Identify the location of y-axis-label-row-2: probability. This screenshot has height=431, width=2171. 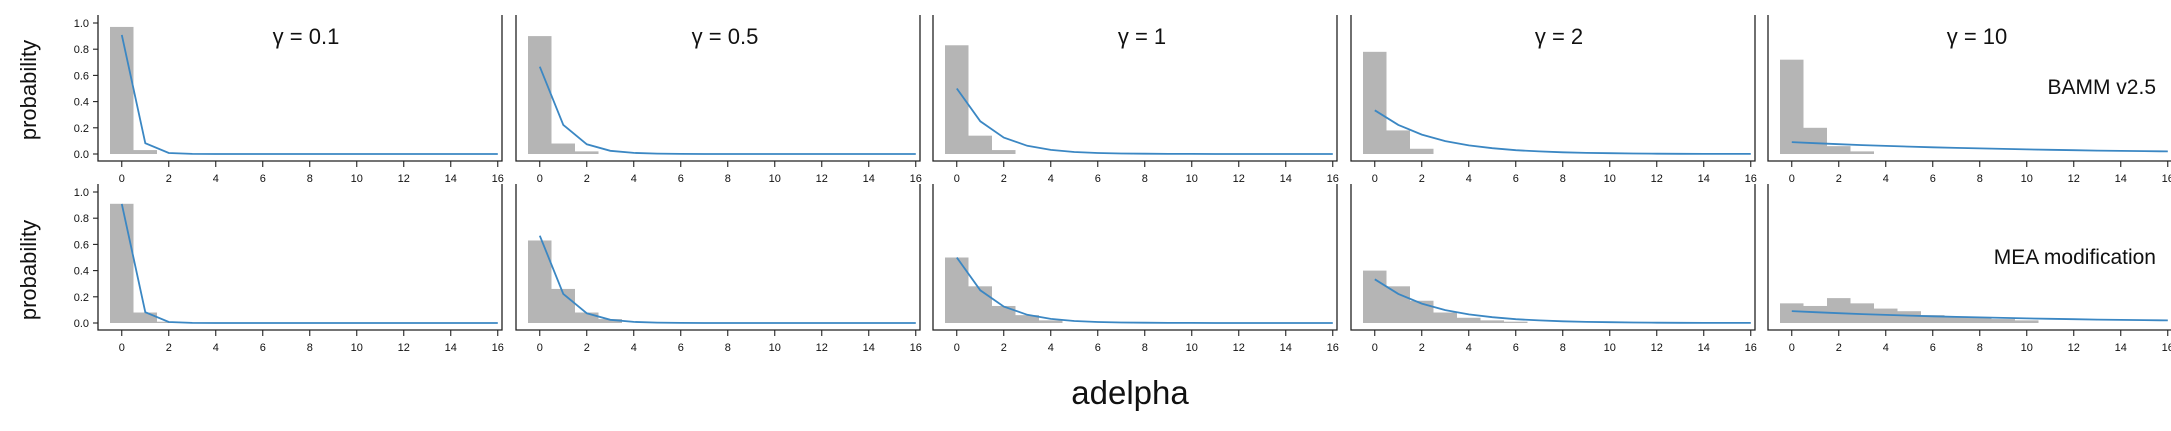
(28, 270).